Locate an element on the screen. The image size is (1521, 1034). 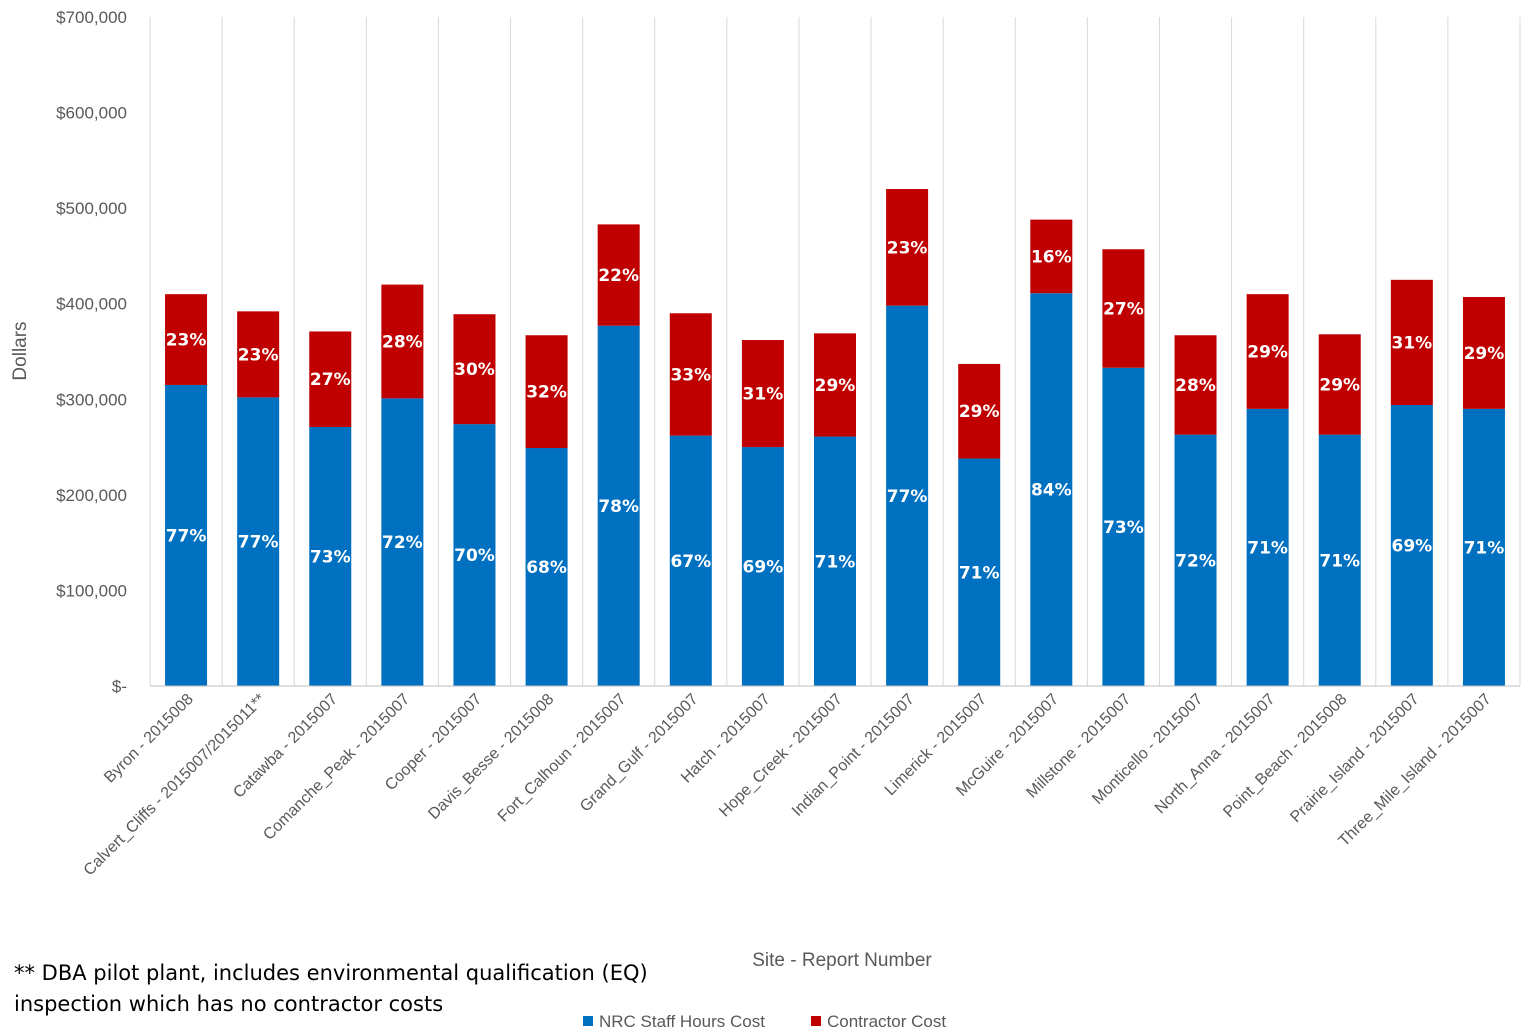
data-label: 69% is located at coordinates (763, 568).